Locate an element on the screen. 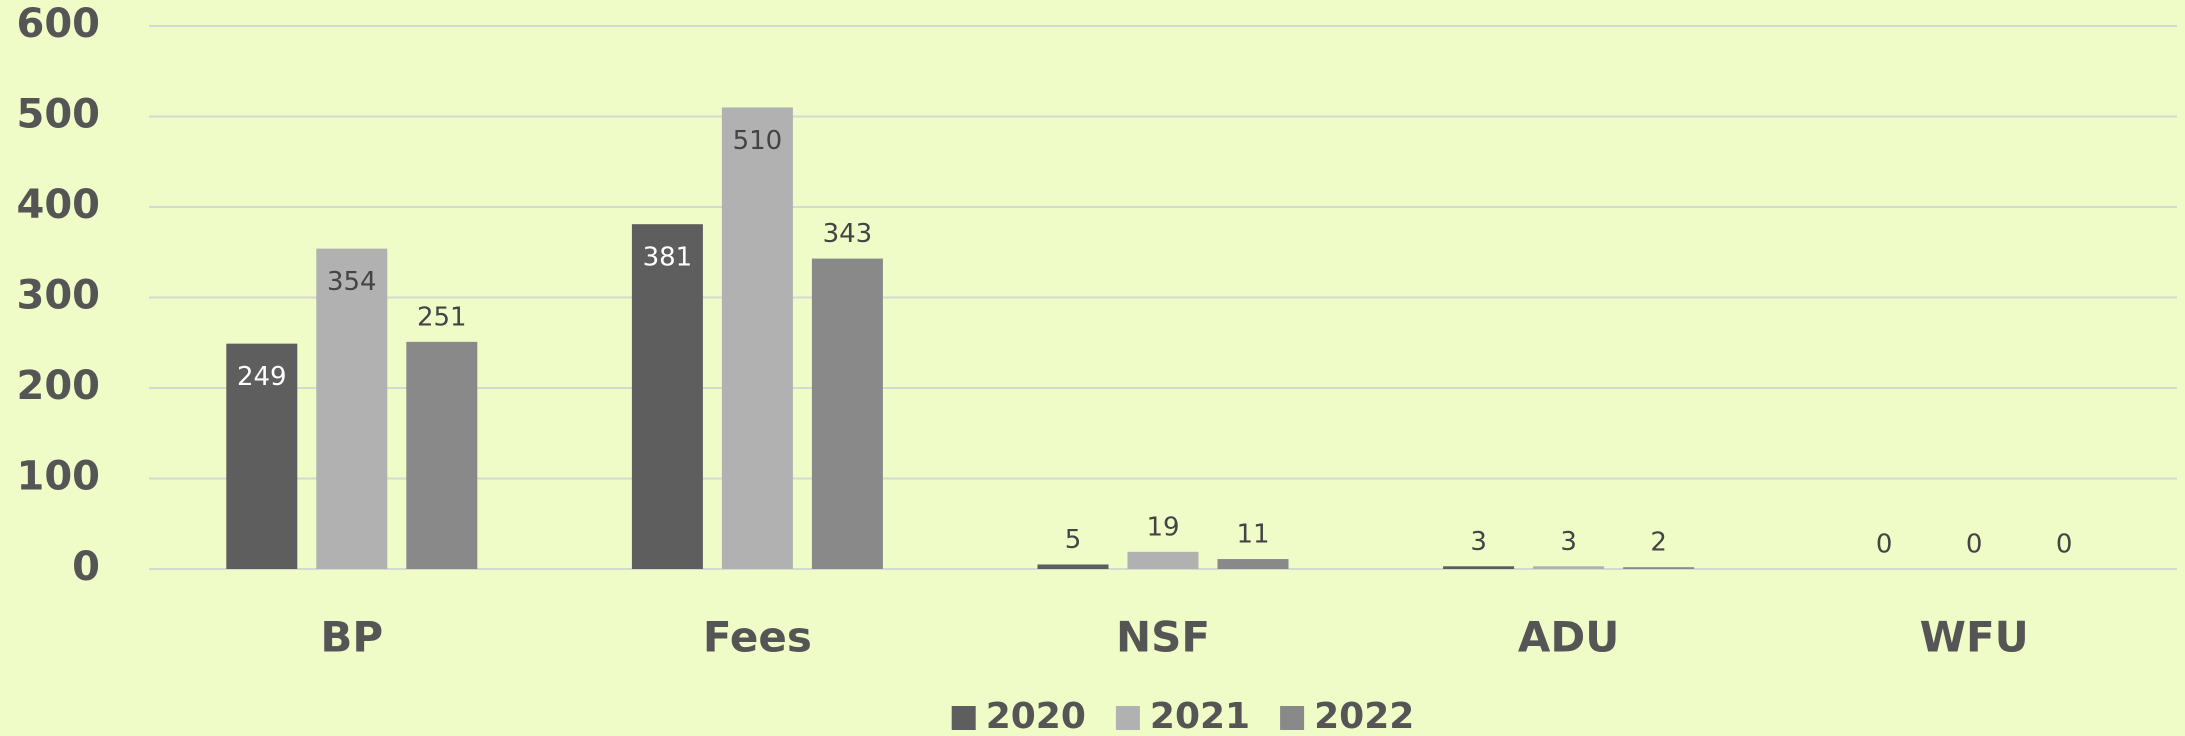 Image resolution: width=2185 pixels, height=736 pixels. data-label: 343 is located at coordinates (848, 234).